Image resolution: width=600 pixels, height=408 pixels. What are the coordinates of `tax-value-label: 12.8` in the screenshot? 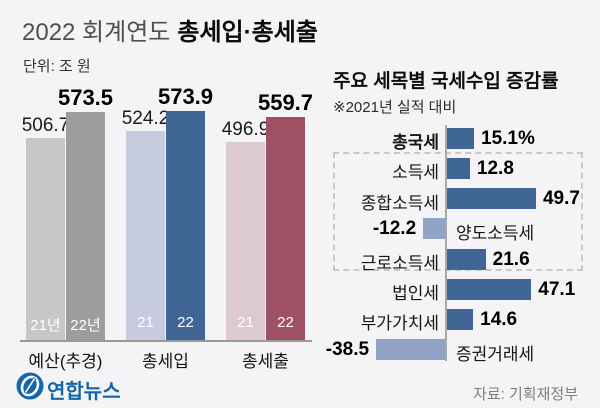 It's located at (495, 168).